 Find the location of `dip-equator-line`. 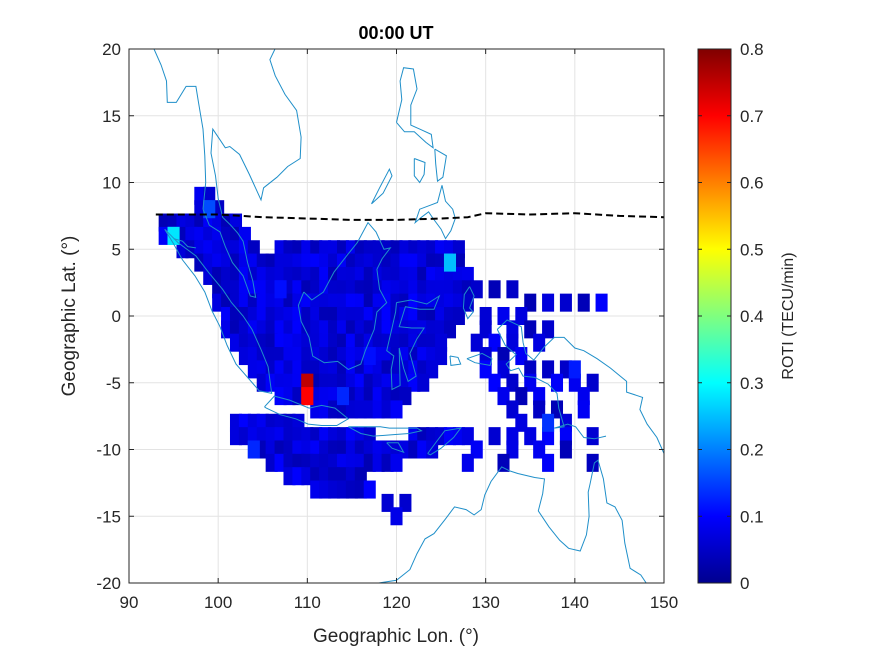

dip-equator-line is located at coordinates (409, 216).